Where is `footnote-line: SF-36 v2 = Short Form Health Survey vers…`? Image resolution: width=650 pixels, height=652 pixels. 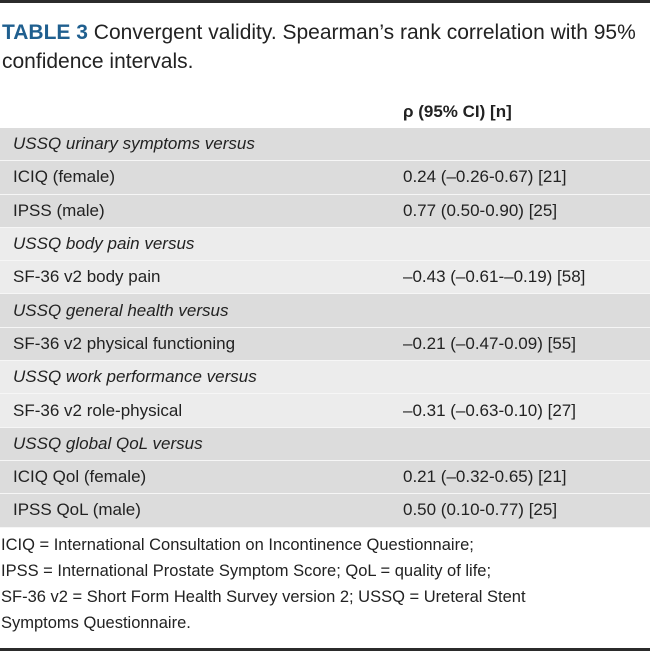 footnote-line: SF-36 v2 = Short Form Health Survey vers… is located at coordinates (263, 597).